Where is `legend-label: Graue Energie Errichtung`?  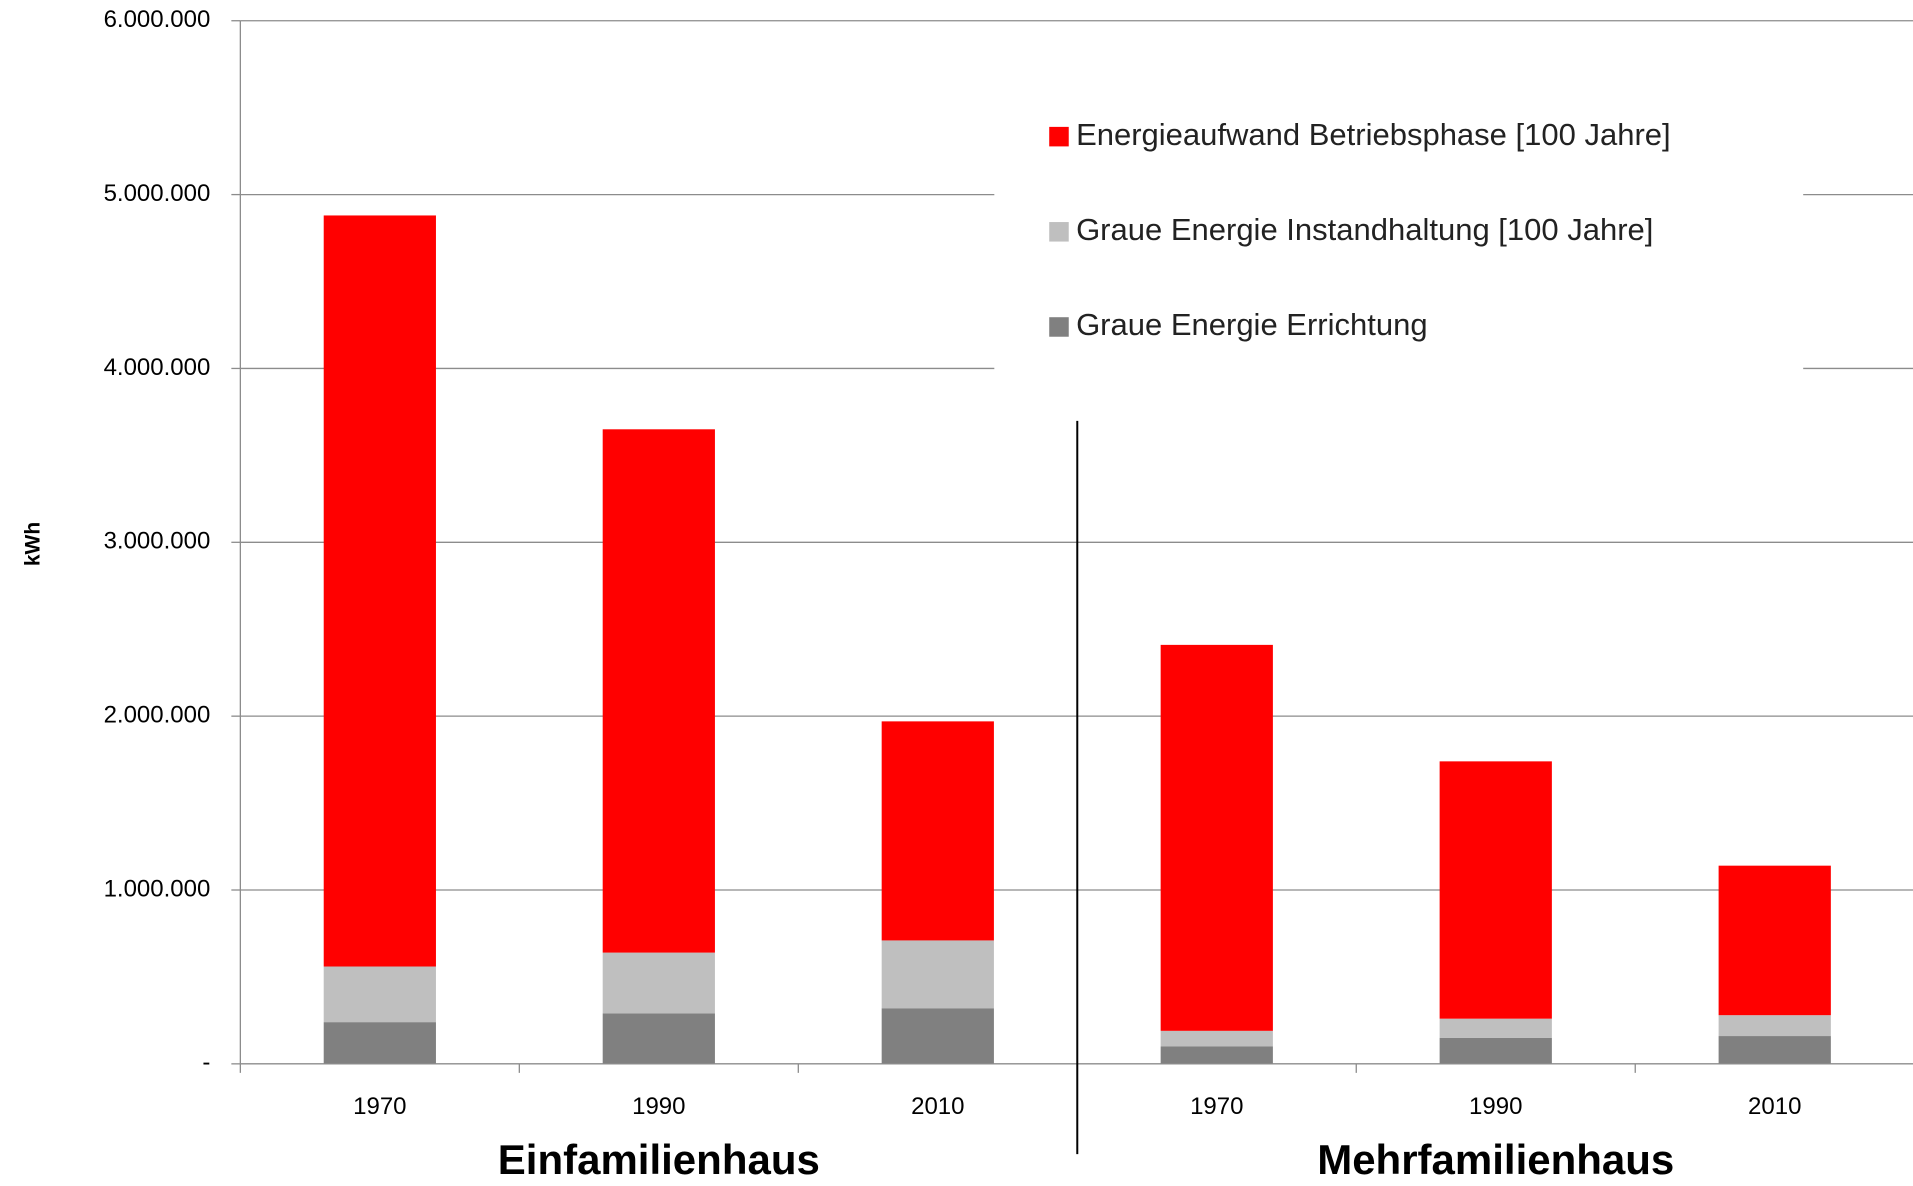 legend-label: Graue Energie Errichtung is located at coordinates (1252, 324).